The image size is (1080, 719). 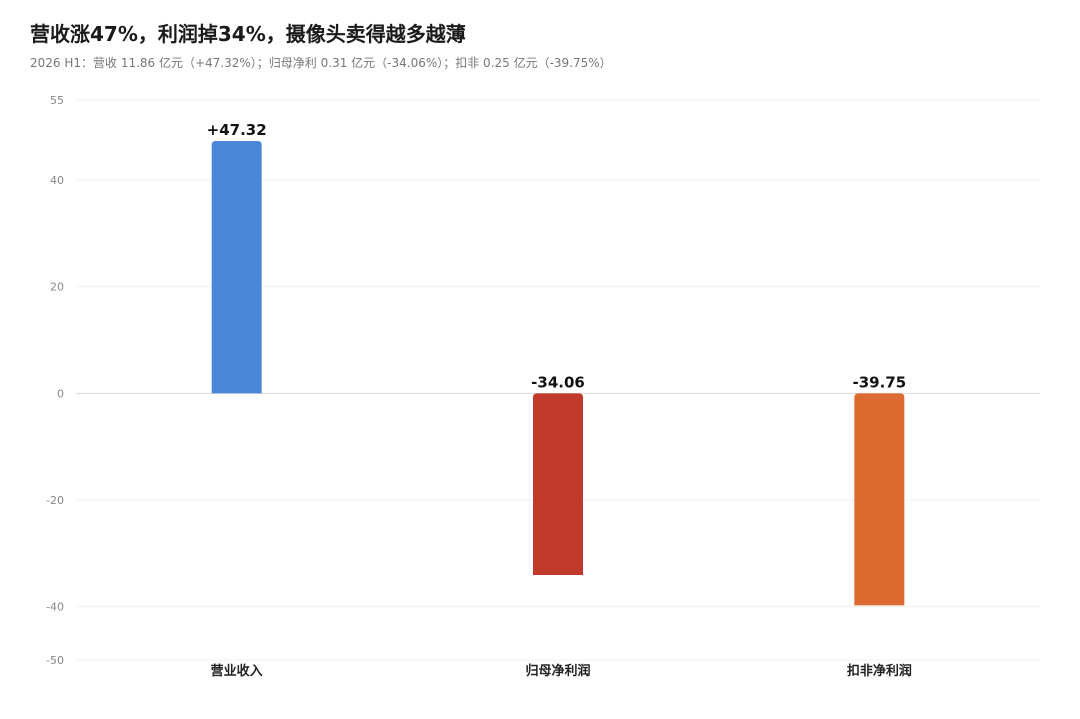 I want to click on data-label: -39.75, so click(x=879, y=382).